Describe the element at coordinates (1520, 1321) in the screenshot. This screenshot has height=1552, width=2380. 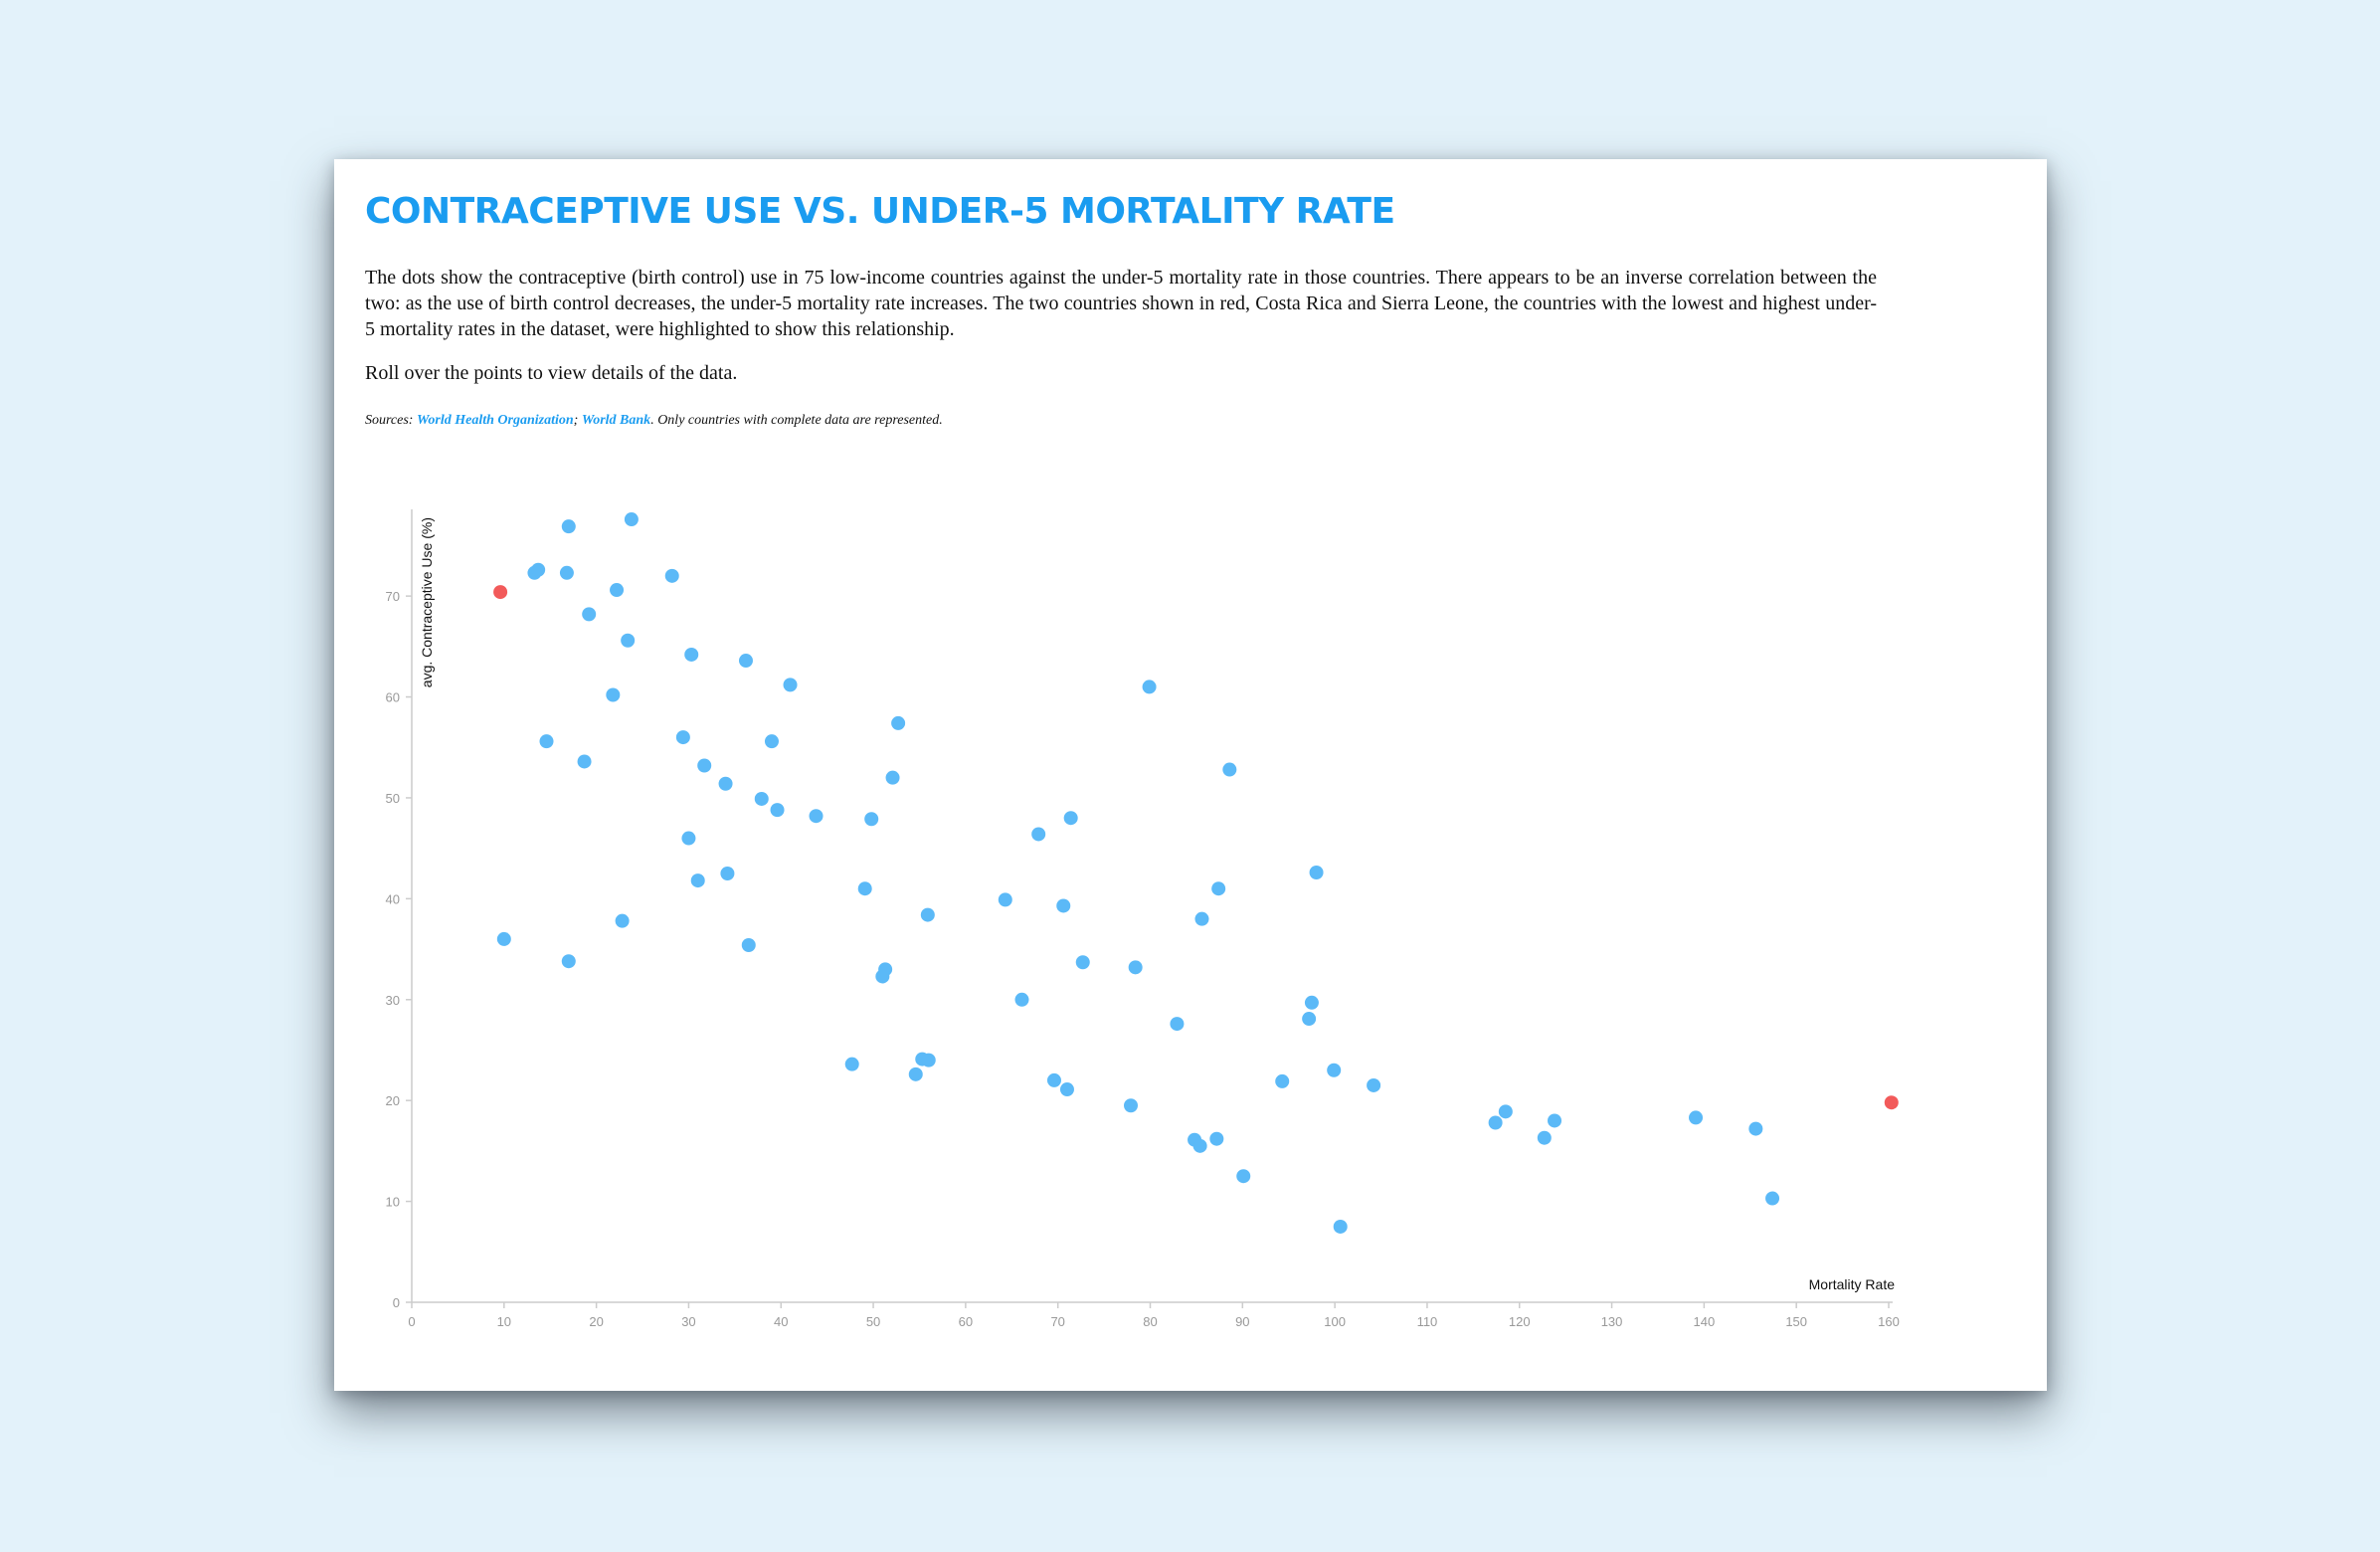
I see `x-tick-label: 120` at that location.